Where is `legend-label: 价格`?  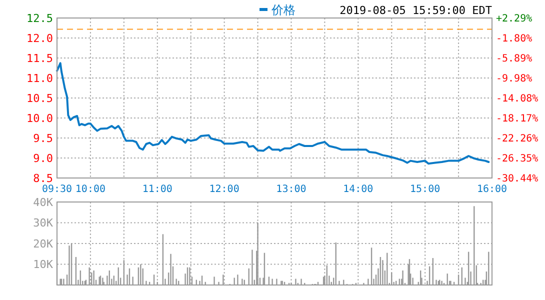 legend-label: 价格 is located at coordinates (283, 10).